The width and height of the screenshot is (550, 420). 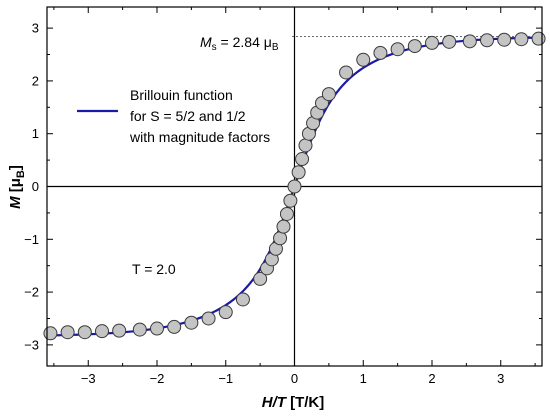 I want to click on temperature-annotation: T = 2.0, so click(x=154, y=269).